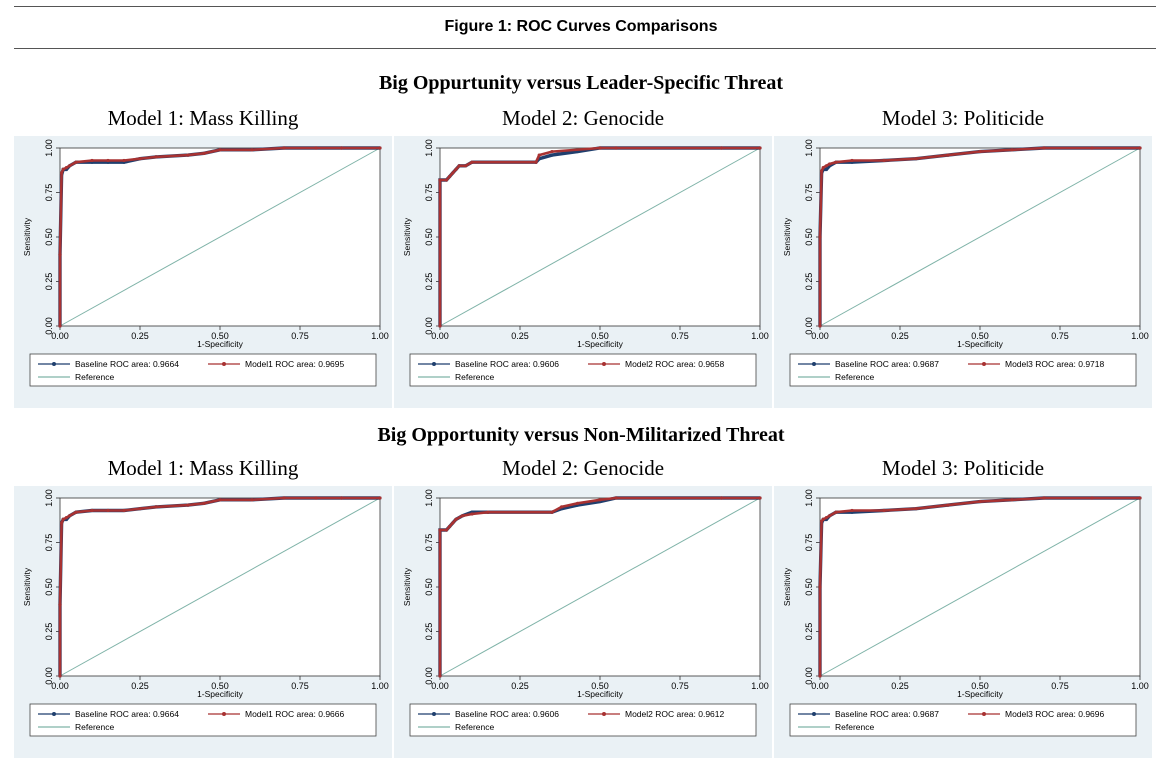 The width and height of the screenshot is (1162, 769). What do you see at coordinates (583, 118) in the screenshot?
I see `panel-title: Model 2: Genocide` at bounding box center [583, 118].